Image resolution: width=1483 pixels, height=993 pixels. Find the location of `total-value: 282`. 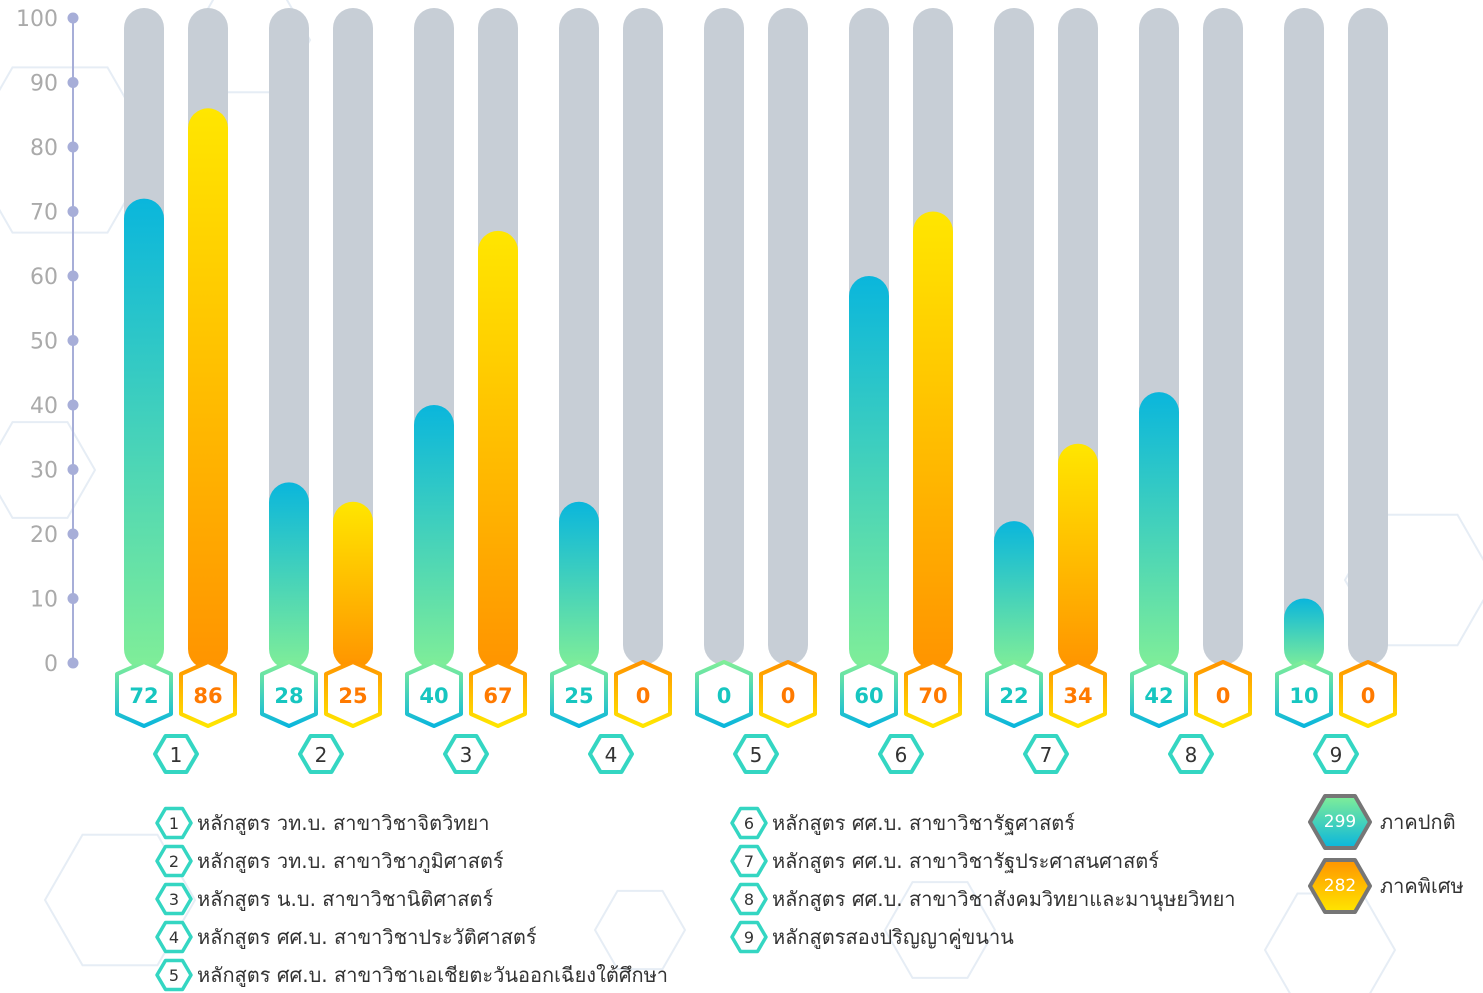

total-value: 282 is located at coordinates (1340, 886).